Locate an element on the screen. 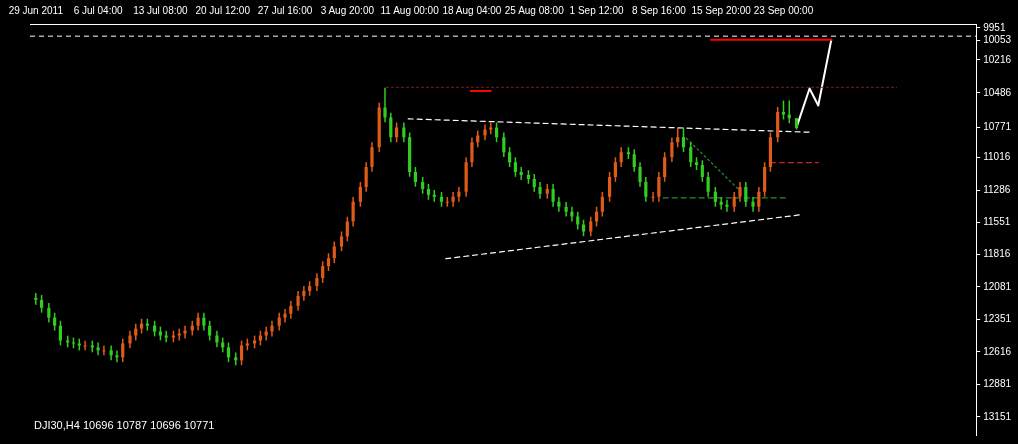  x-tick-label: 18 Aug 04:00 is located at coordinates (472, 10).